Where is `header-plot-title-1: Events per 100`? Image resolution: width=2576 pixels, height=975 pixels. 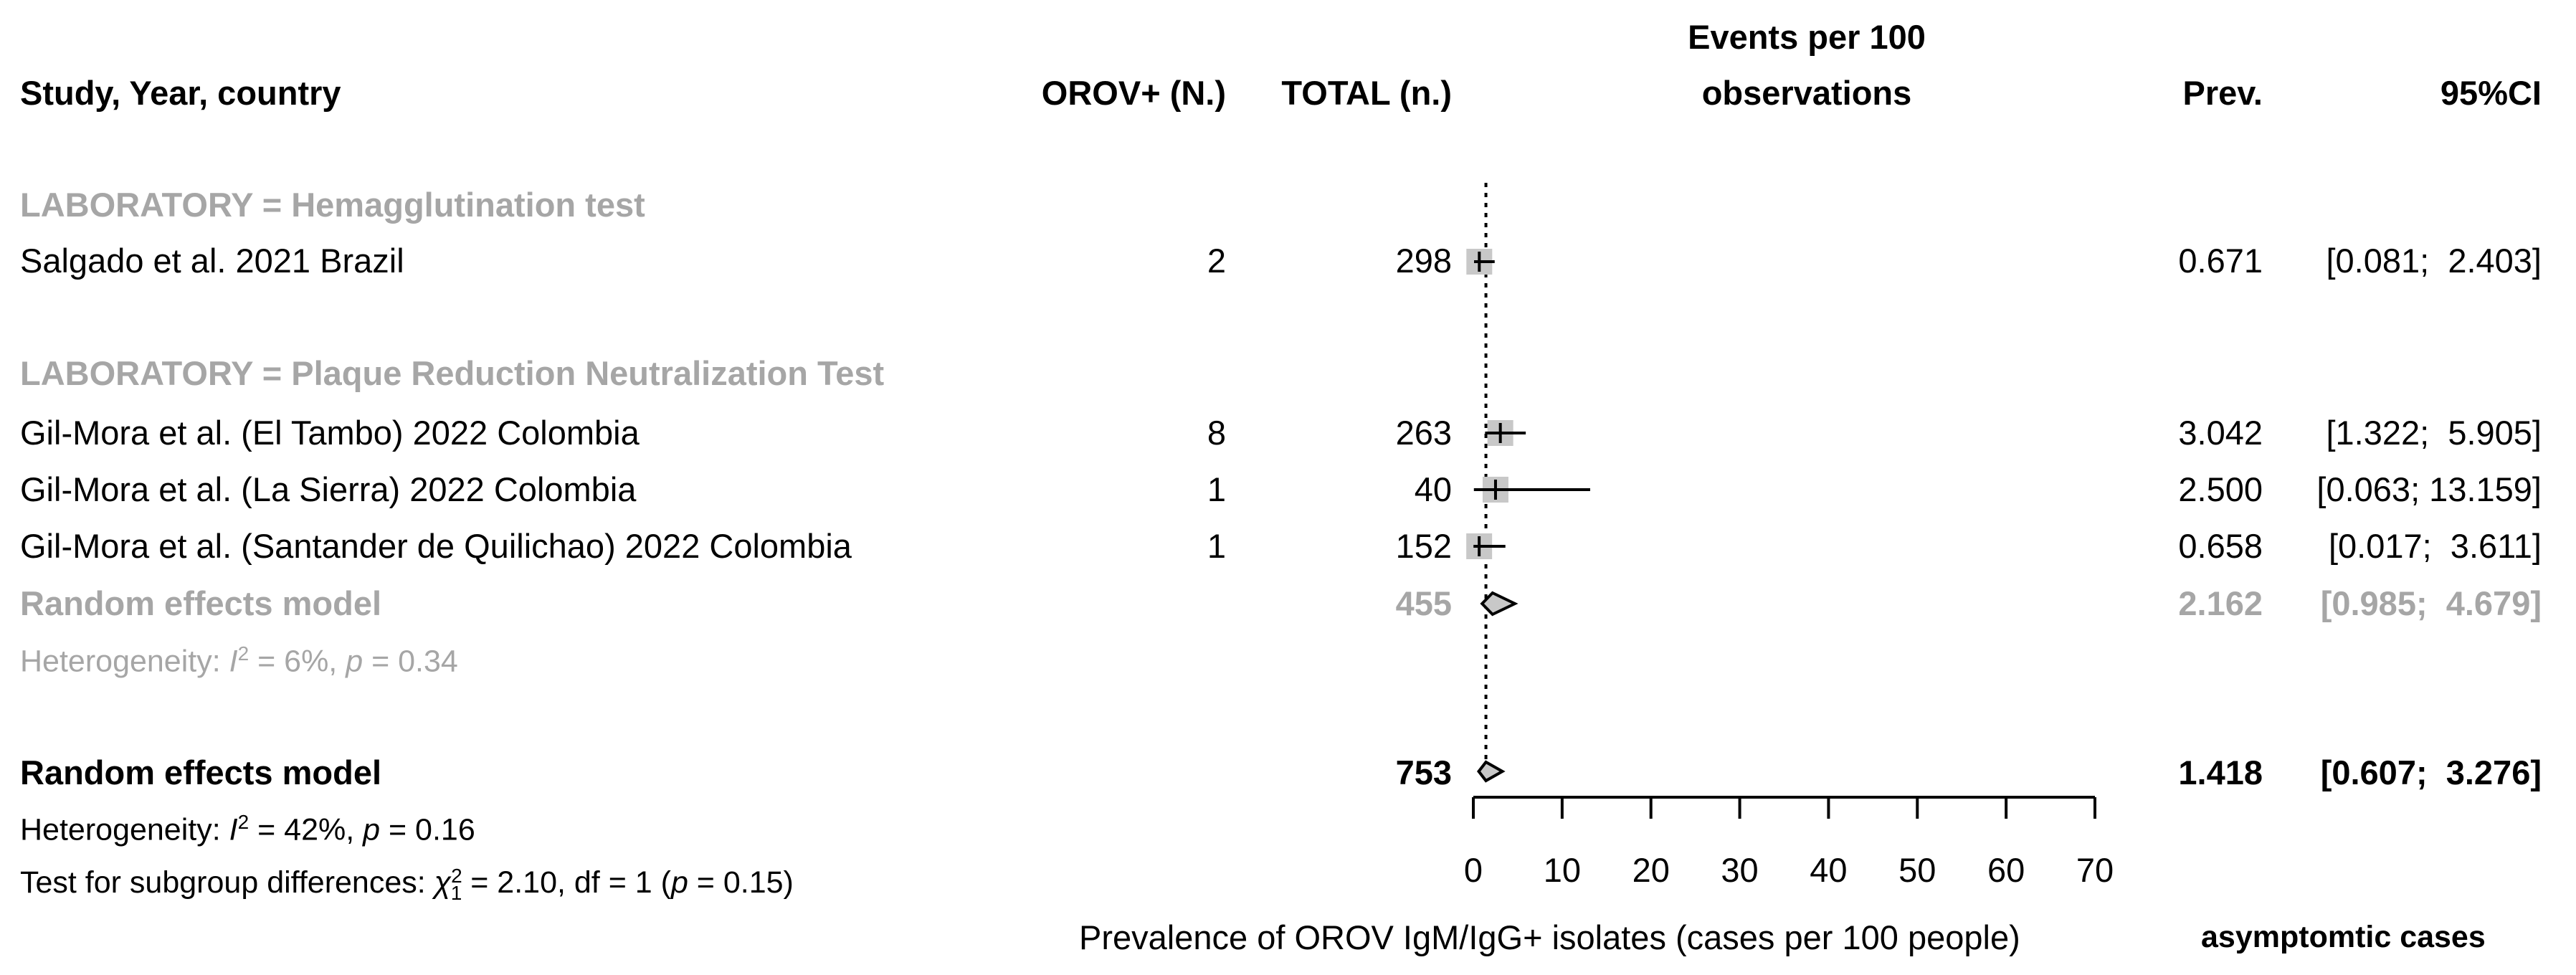
header-plot-title-1: Events per 100 is located at coordinates (1807, 37).